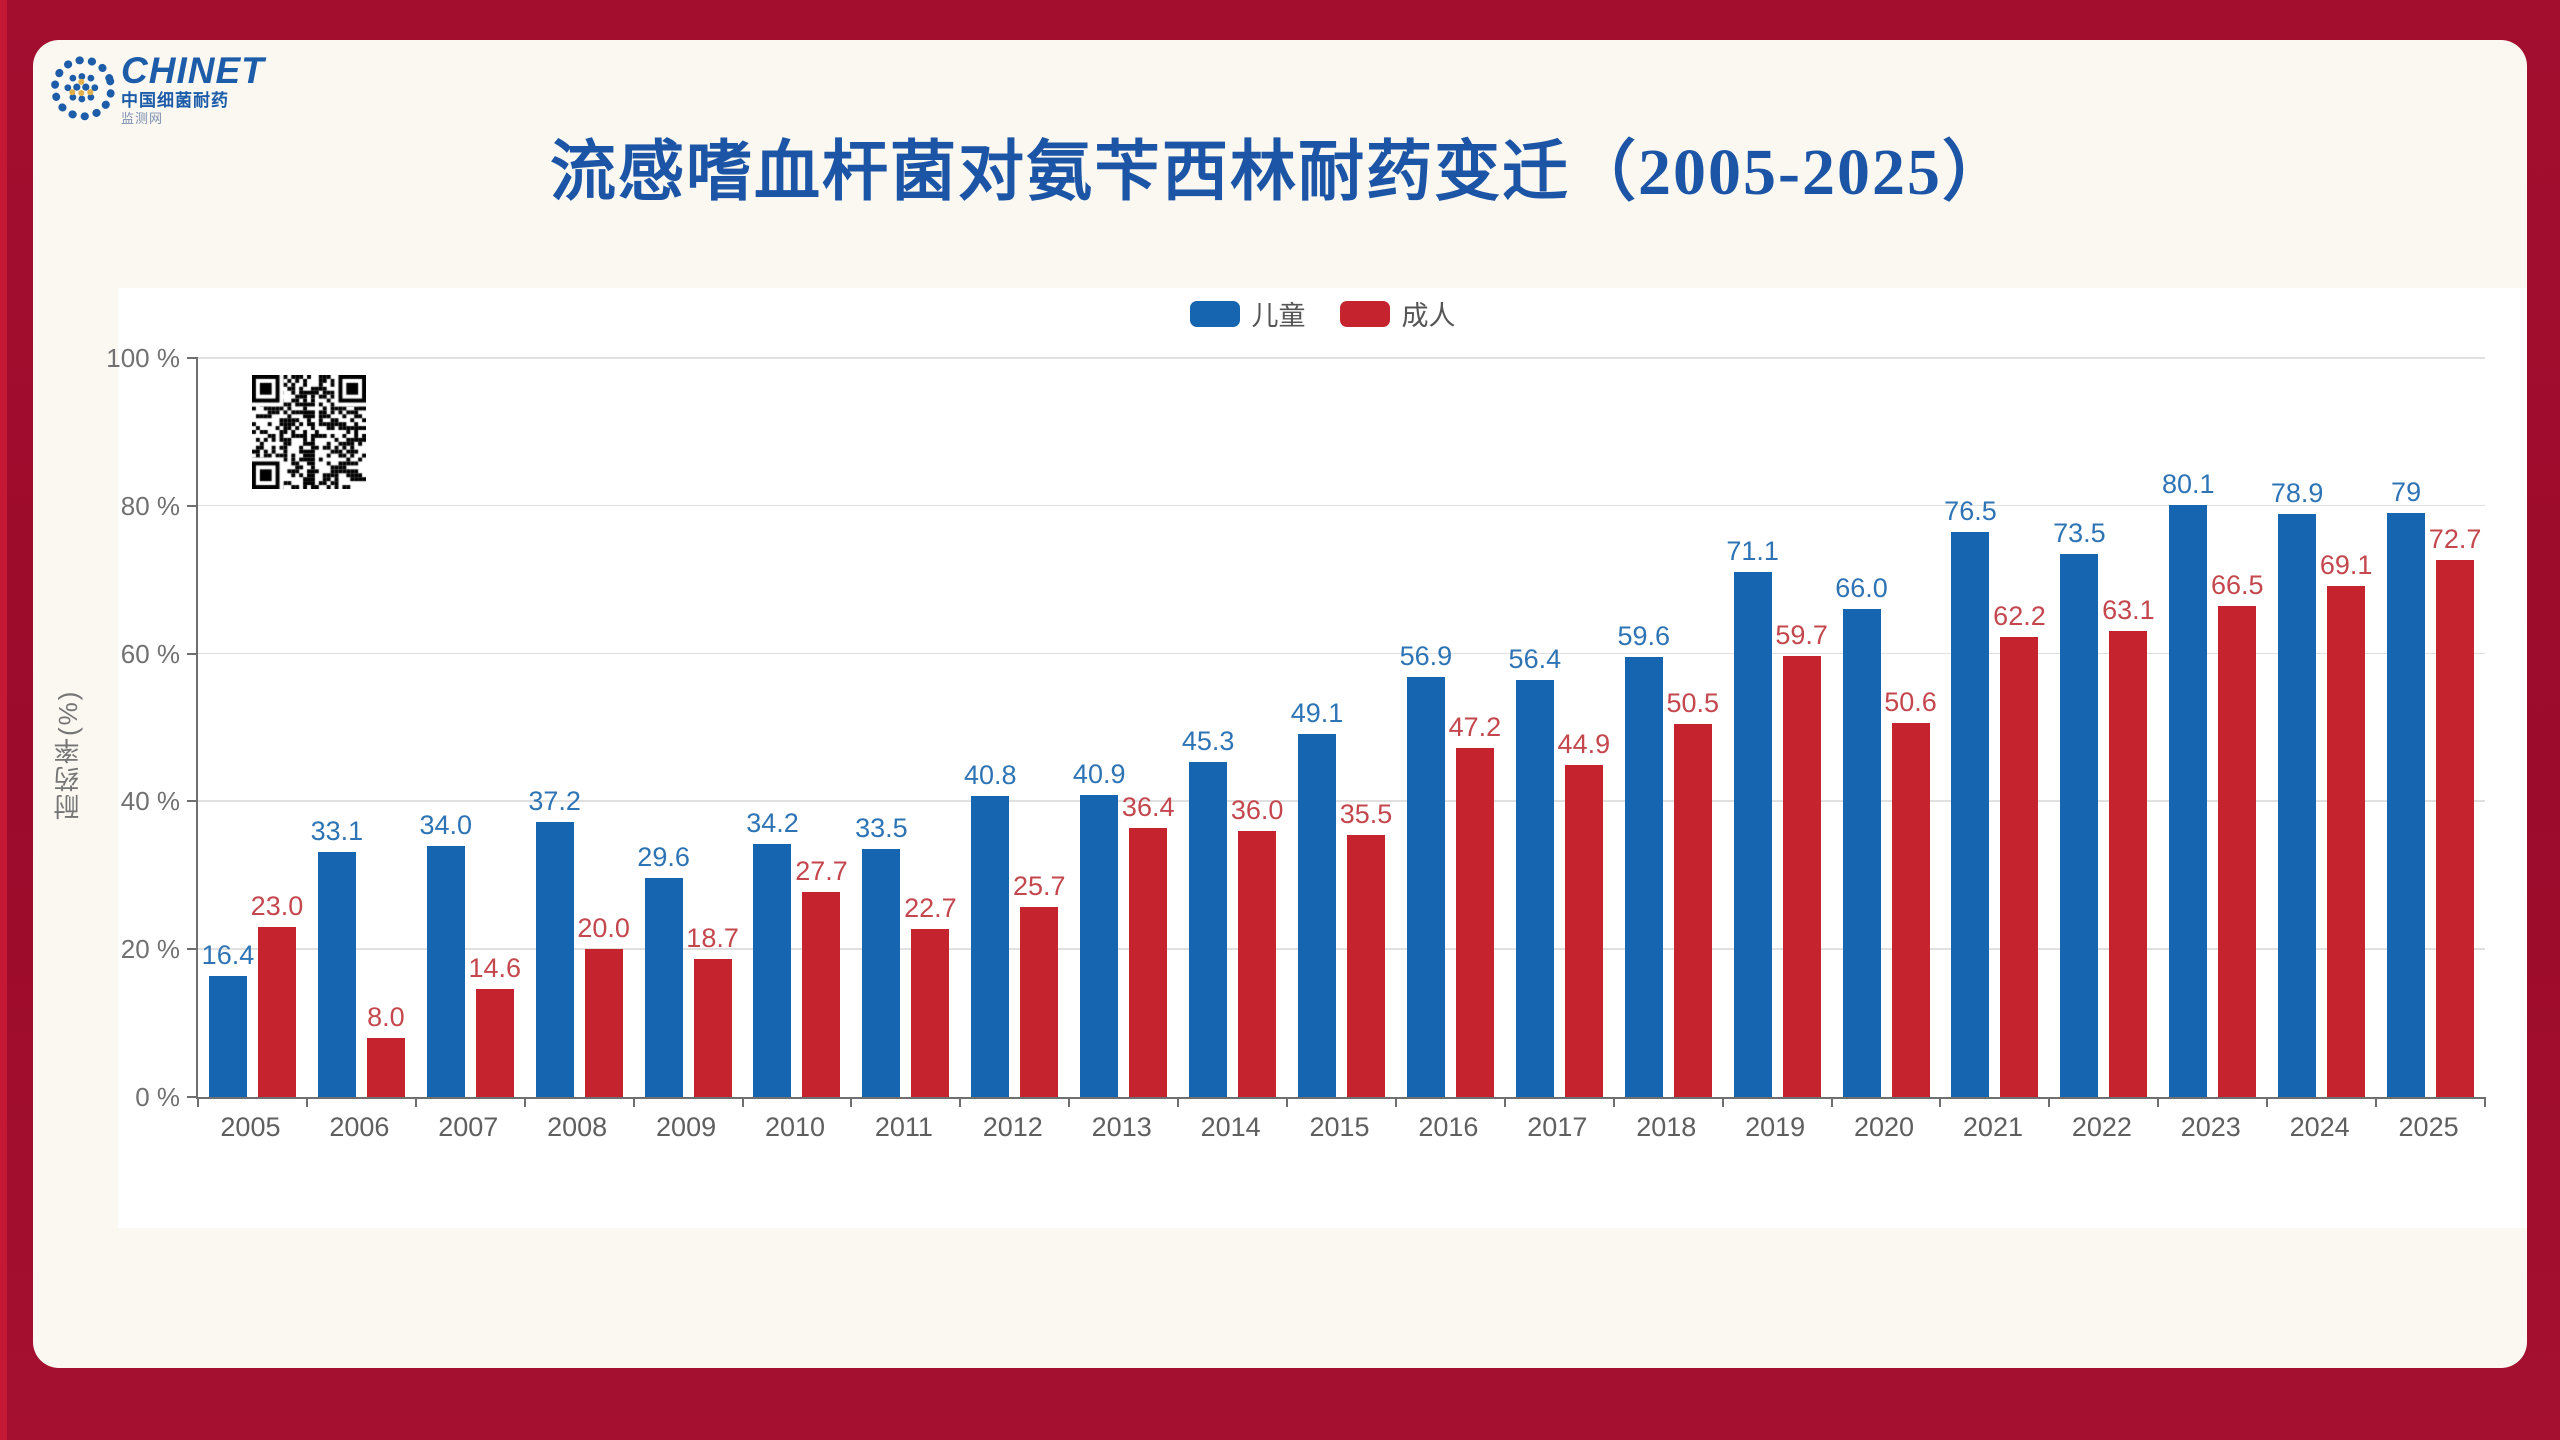 This screenshot has height=1440, width=2560. What do you see at coordinates (712, 1010) in the screenshot?
I see `bar-adults-2009: 18.7` at bounding box center [712, 1010].